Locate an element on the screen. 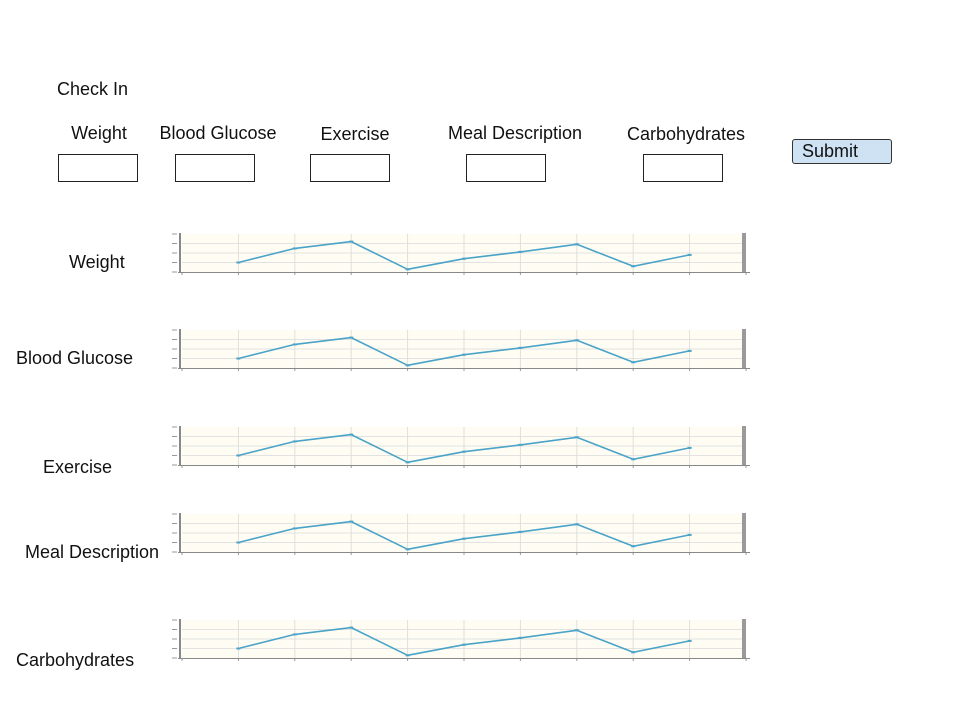  blood-glucose-field-label: Blood Glucose is located at coordinates (218, 133).